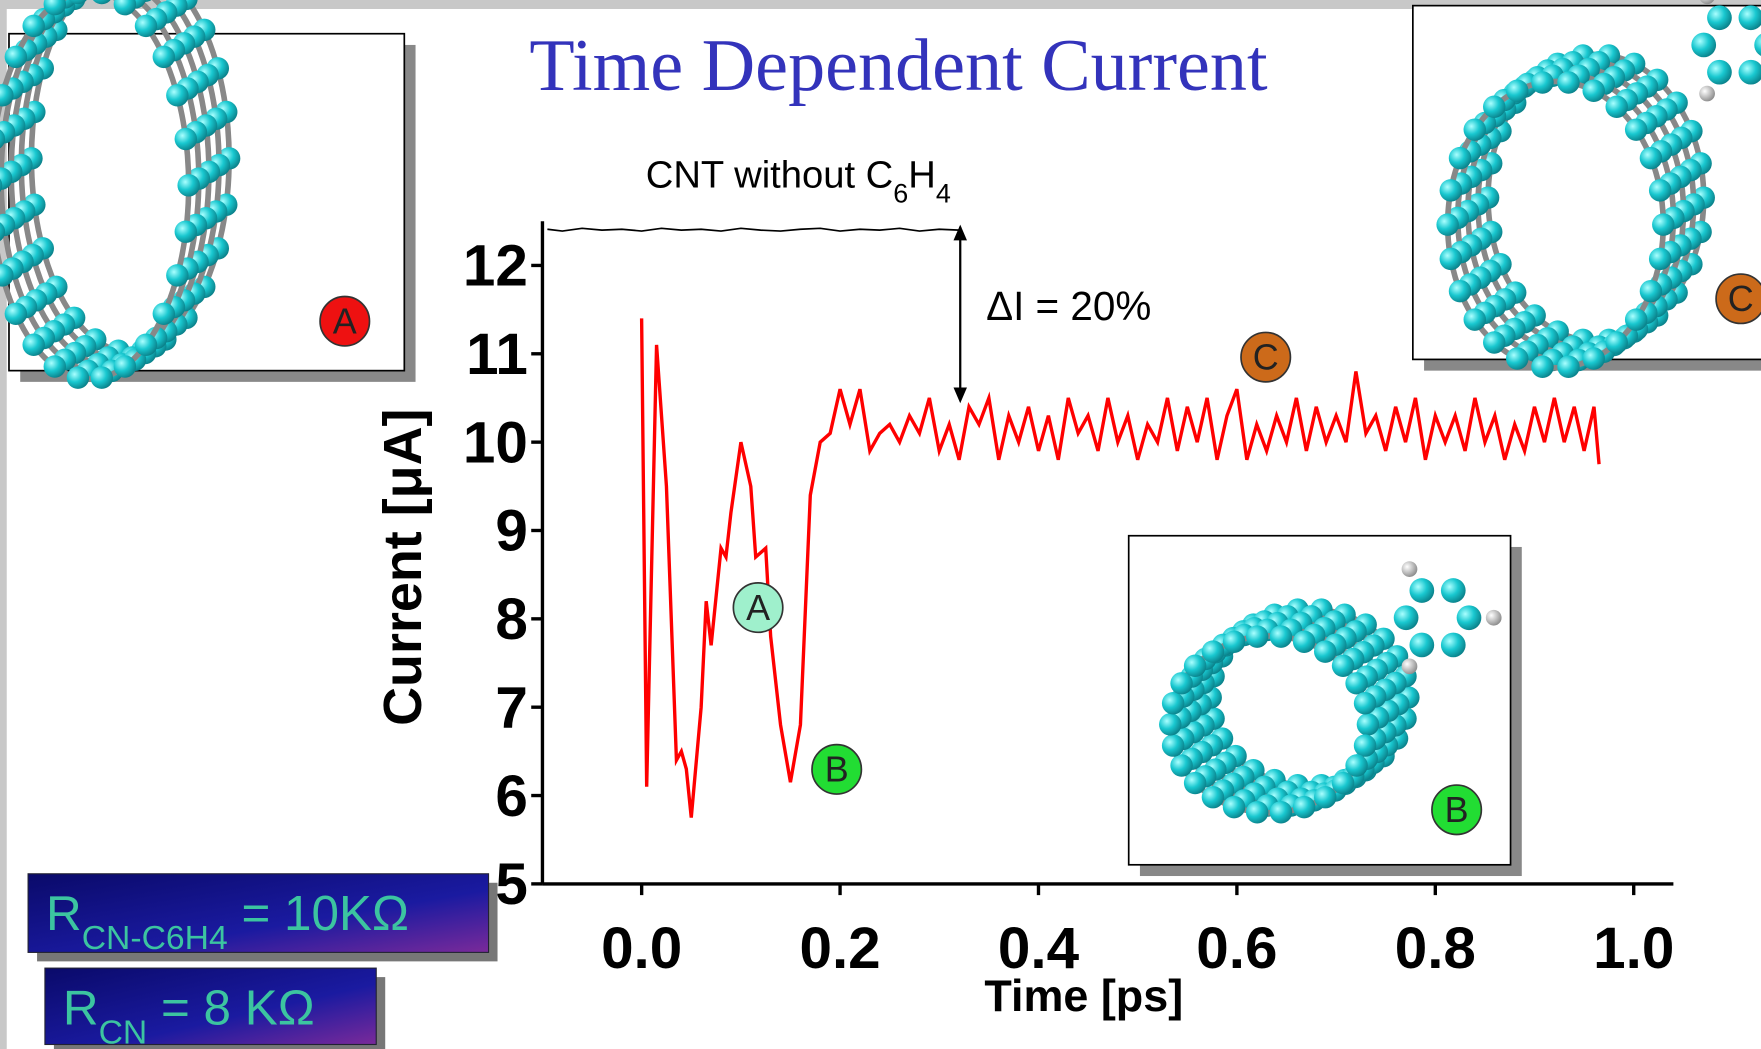 This screenshot has width=1761, height=1049. What do you see at coordinates (1741, 298) in the screenshot?
I see `inset-label: C` at bounding box center [1741, 298].